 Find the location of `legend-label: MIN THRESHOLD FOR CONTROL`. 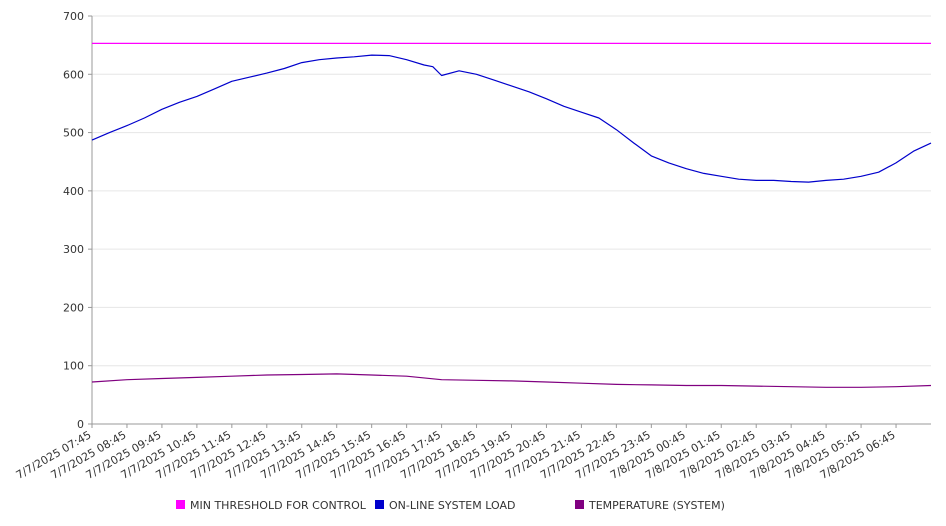

legend-label: MIN THRESHOLD FOR CONTROL is located at coordinates (278, 505).